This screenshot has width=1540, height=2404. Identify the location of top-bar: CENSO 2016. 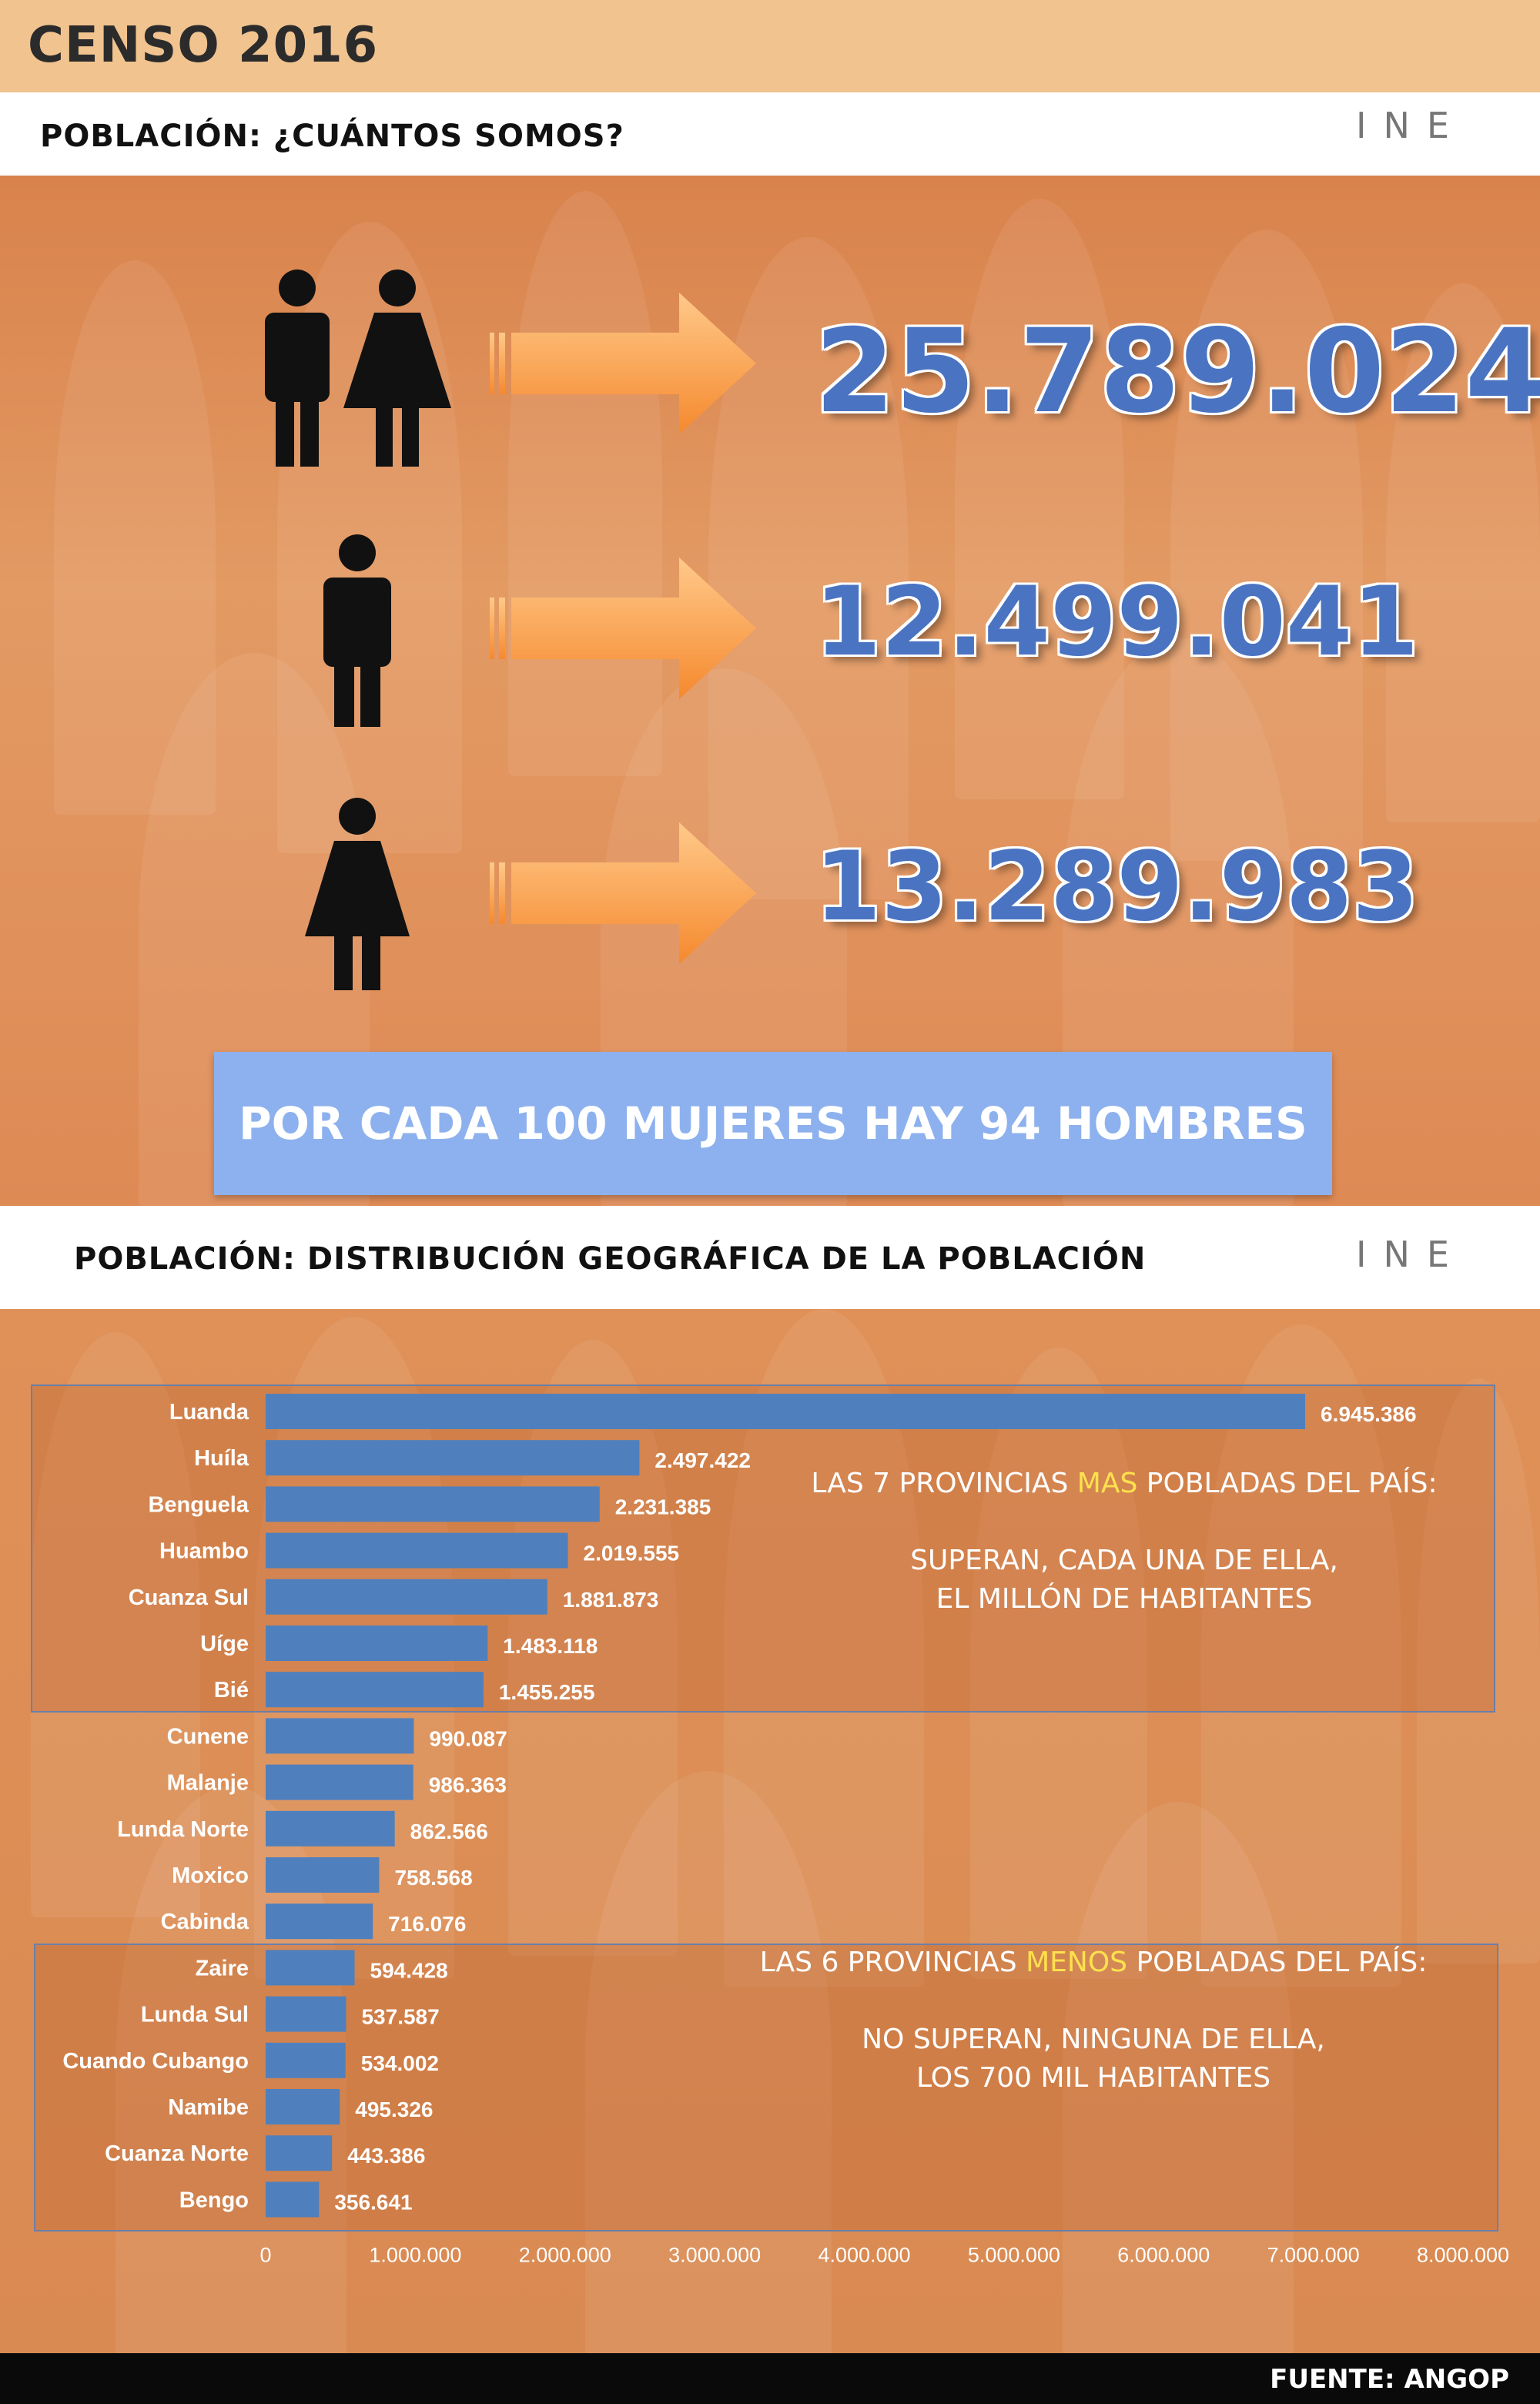
(770, 46).